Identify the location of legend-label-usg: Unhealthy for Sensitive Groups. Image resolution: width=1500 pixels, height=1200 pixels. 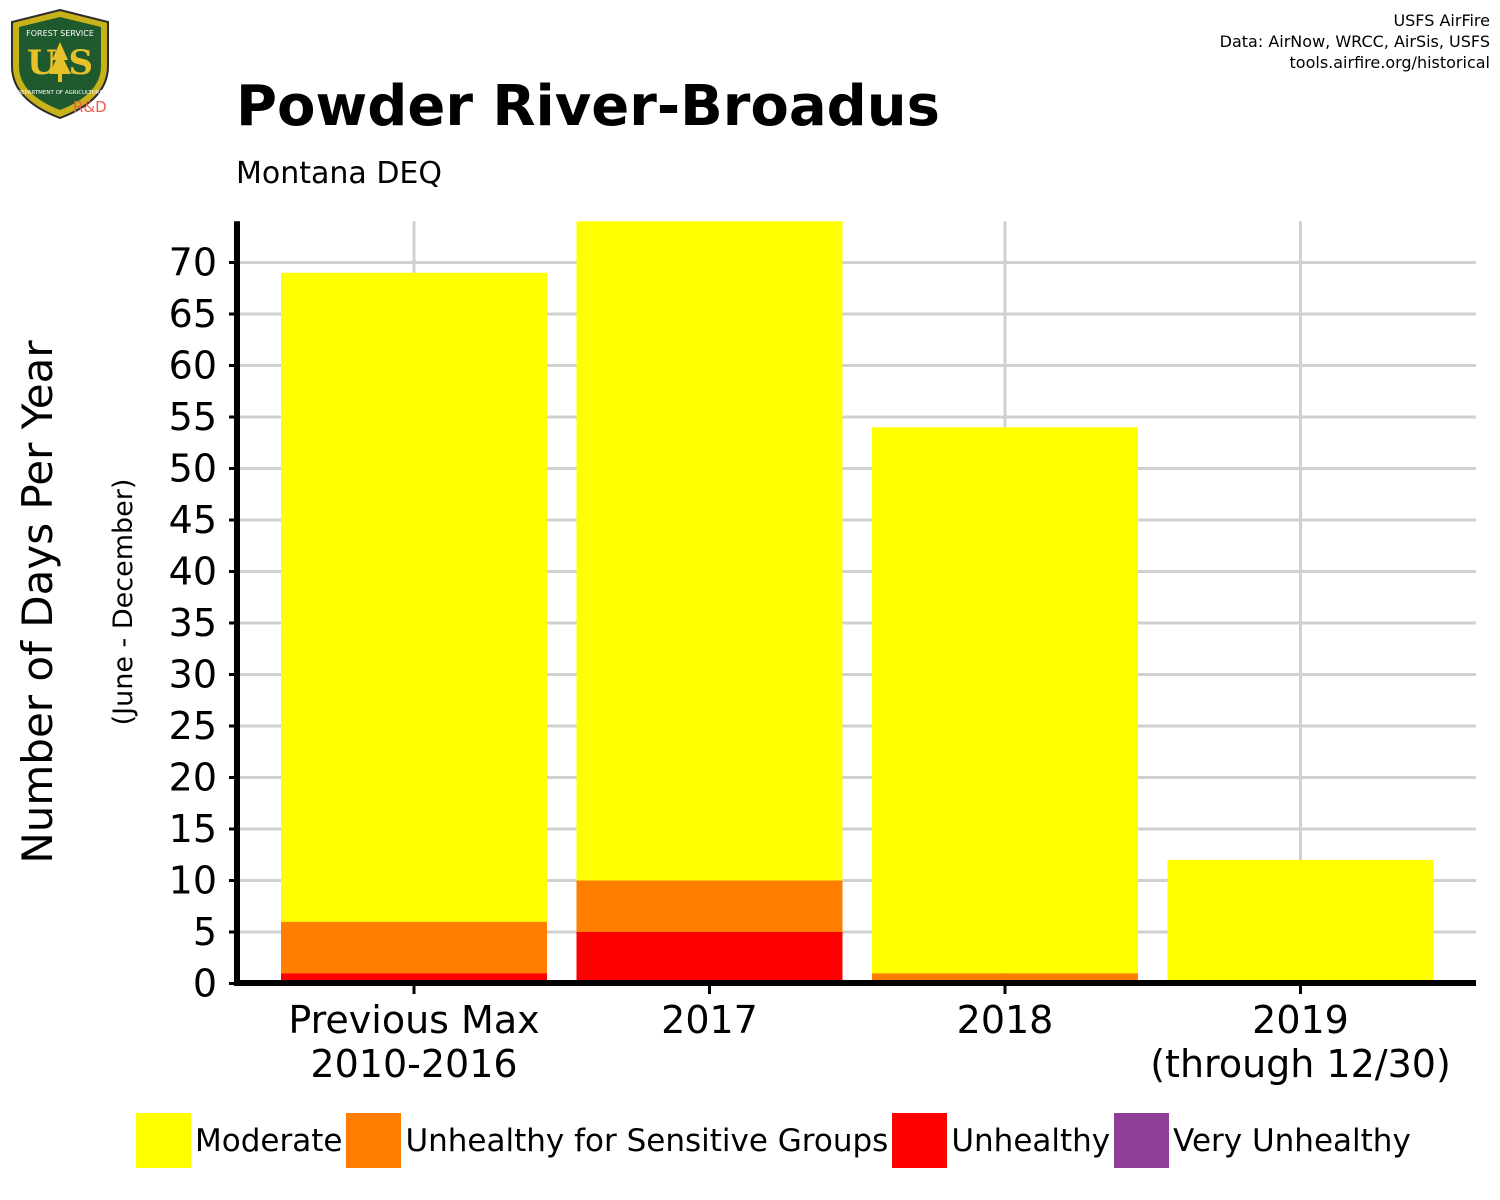
(647, 1140).